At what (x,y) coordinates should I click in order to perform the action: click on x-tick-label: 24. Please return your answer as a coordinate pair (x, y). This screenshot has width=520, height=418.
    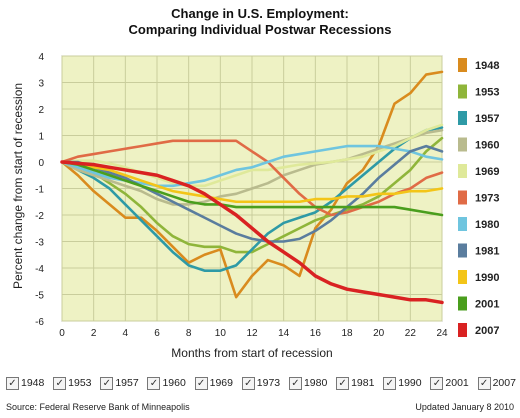
    Looking at the image, I should click on (442, 333).